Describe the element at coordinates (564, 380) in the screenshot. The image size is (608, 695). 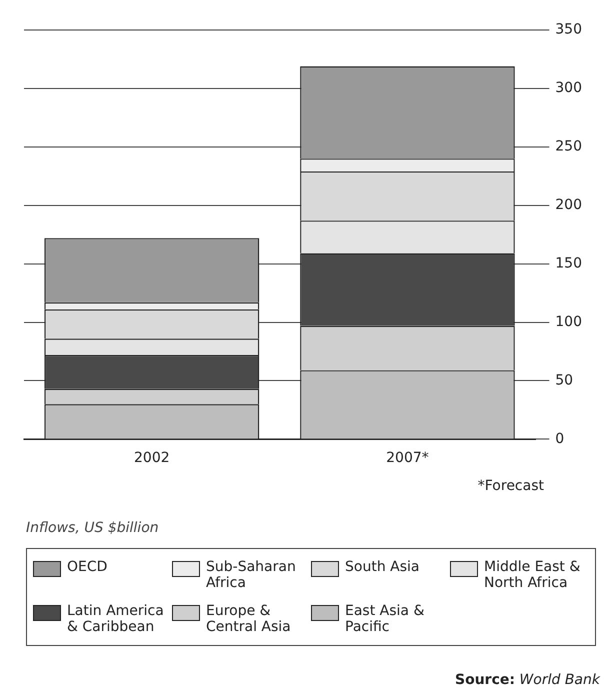
I see `y-tick-label: 50` at that location.